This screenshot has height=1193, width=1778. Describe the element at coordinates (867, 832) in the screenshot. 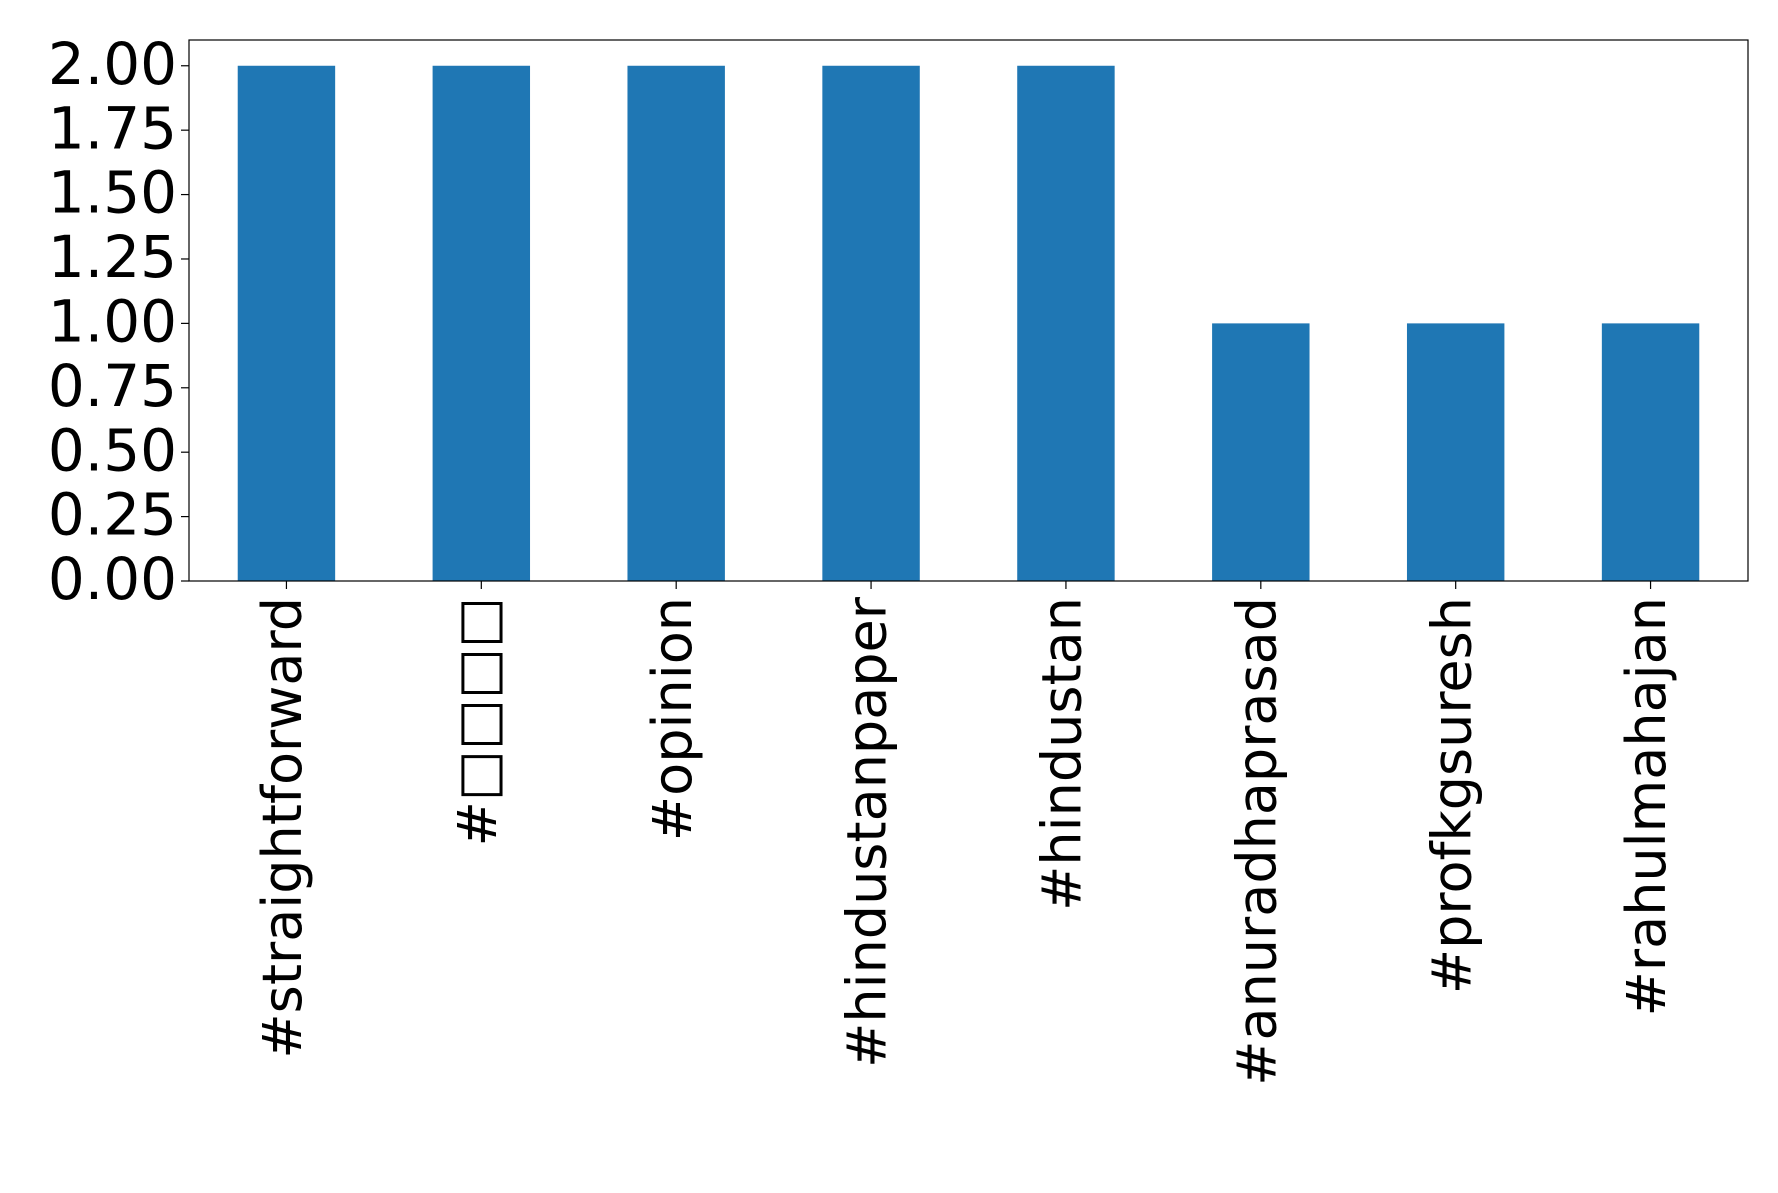

I see `x-tick-label: #hindustanpaper` at that location.